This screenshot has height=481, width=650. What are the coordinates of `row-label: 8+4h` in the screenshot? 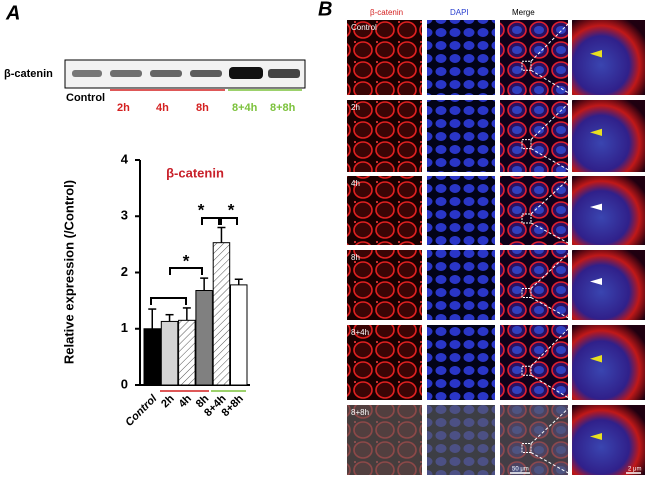 It's located at (360, 332).